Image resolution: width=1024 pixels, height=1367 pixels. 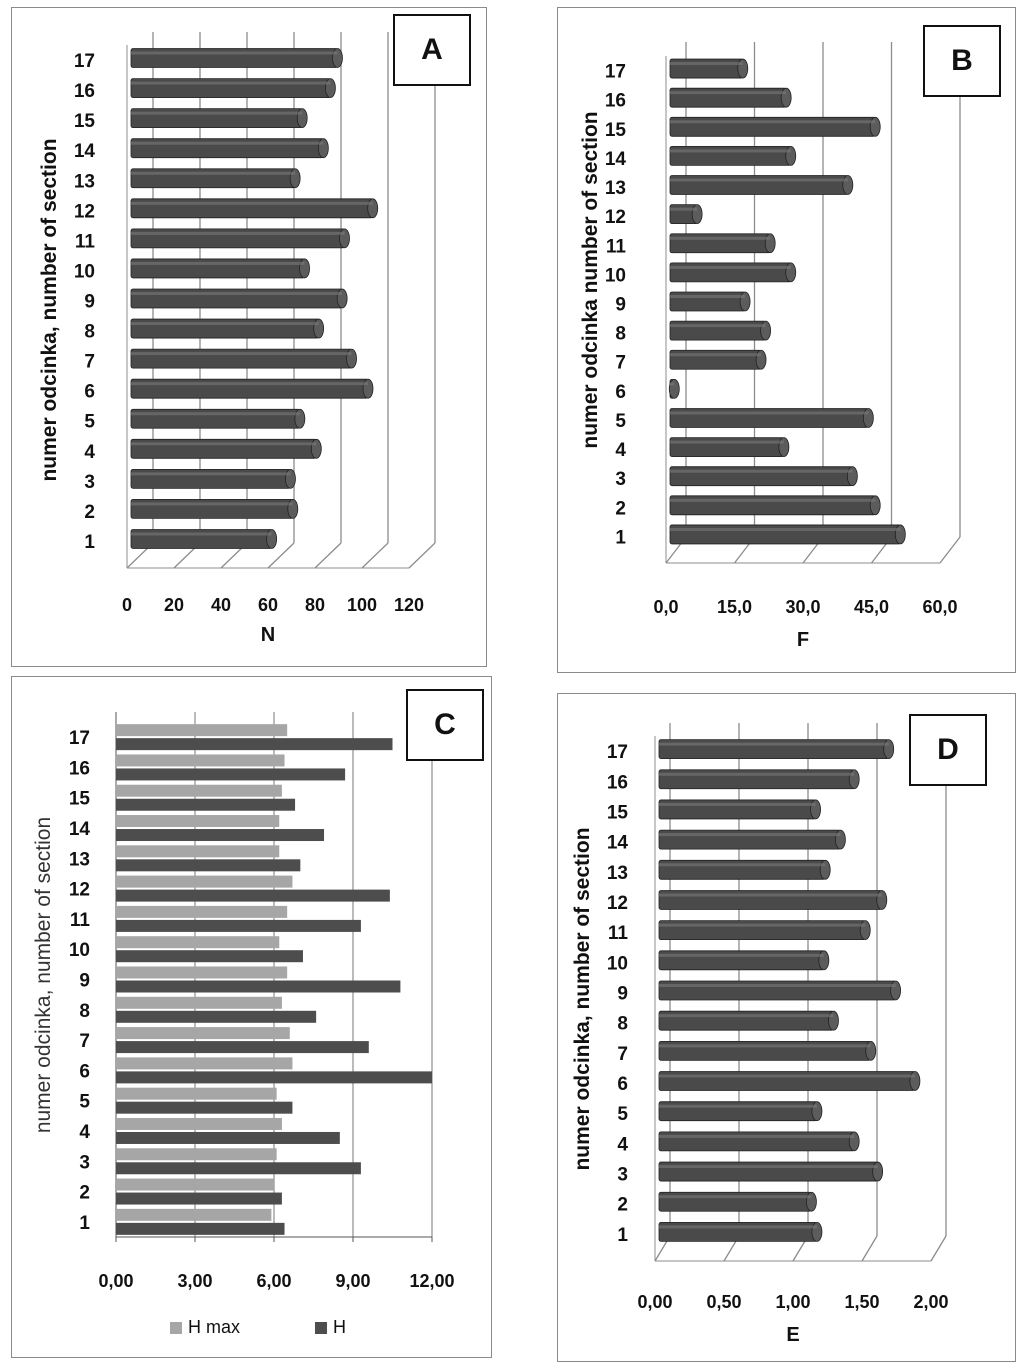 What do you see at coordinates (962, 61) in the screenshot?
I see `panel-b-label: B` at bounding box center [962, 61].